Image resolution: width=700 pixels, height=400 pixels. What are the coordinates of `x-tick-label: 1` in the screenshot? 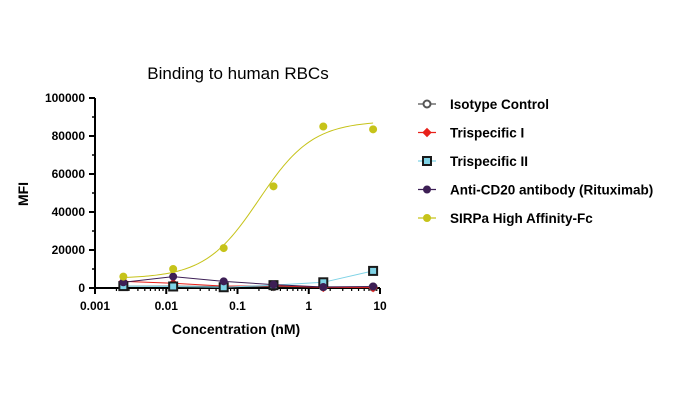 It's located at (308, 306).